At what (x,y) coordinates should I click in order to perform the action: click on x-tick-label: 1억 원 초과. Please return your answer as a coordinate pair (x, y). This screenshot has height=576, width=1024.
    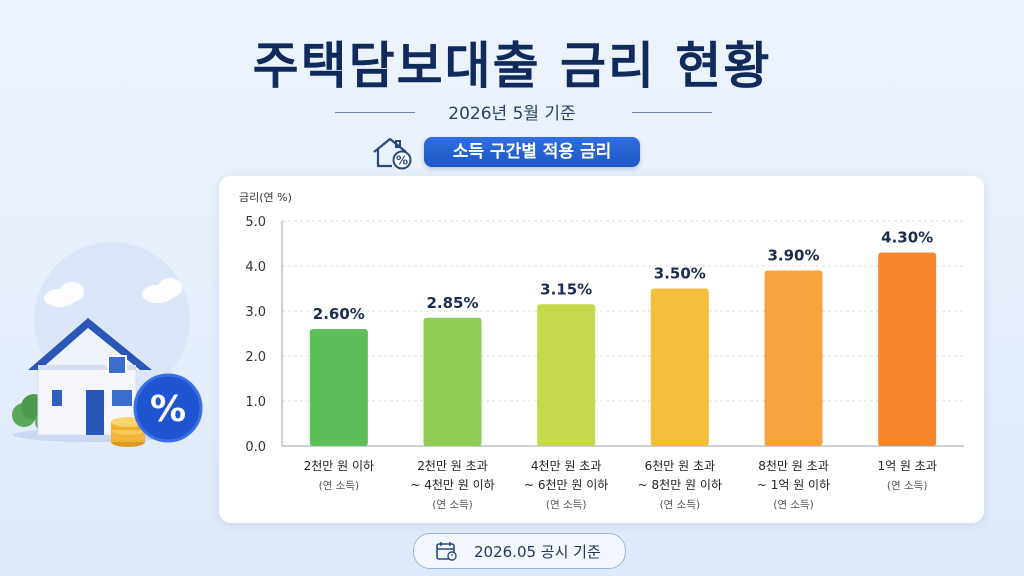
    Looking at the image, I should click on (906, 466).